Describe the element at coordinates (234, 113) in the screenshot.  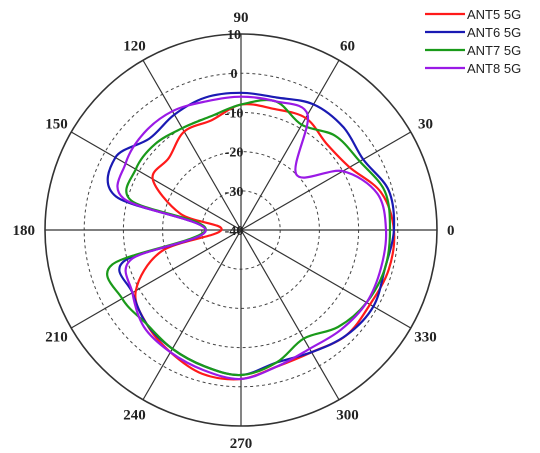
I see `radial-tick-label: -10` at that location.